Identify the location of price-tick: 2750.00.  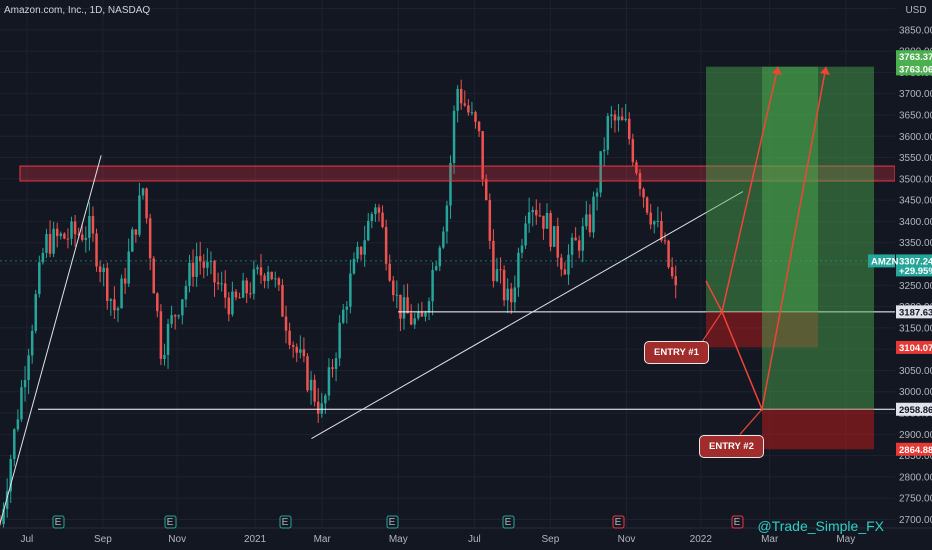
(915, 499).